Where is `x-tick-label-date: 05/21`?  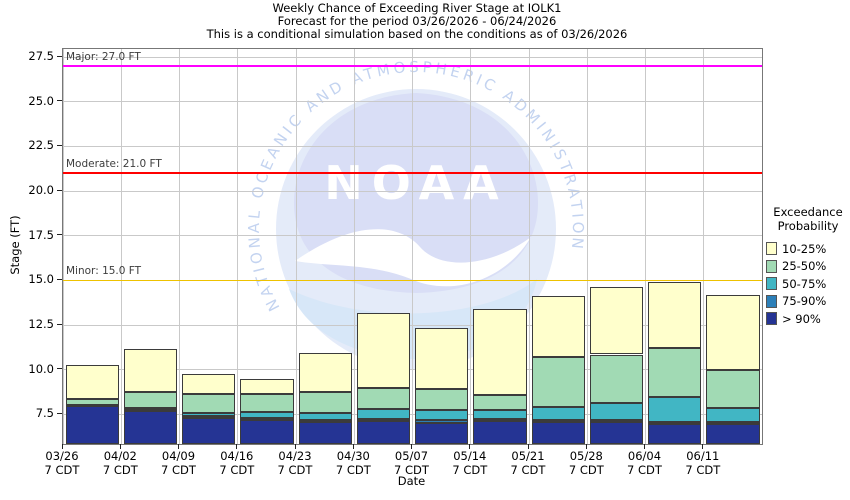
x-tick-label-date: 05/21 is located at coordinates (528, 456).